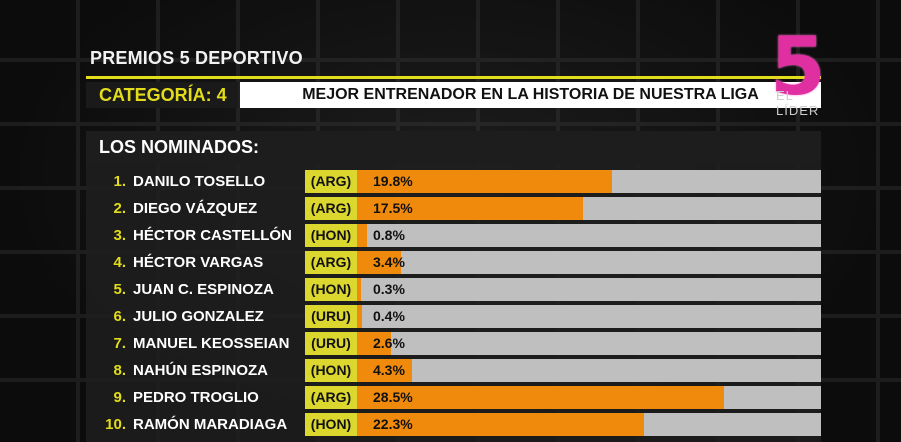 This screenshot has height=442, width=901. What do you see at coordinates (119, 235) in the screenshot?
I see `nominee-rank: 3.` at bounding box center [119, 235].